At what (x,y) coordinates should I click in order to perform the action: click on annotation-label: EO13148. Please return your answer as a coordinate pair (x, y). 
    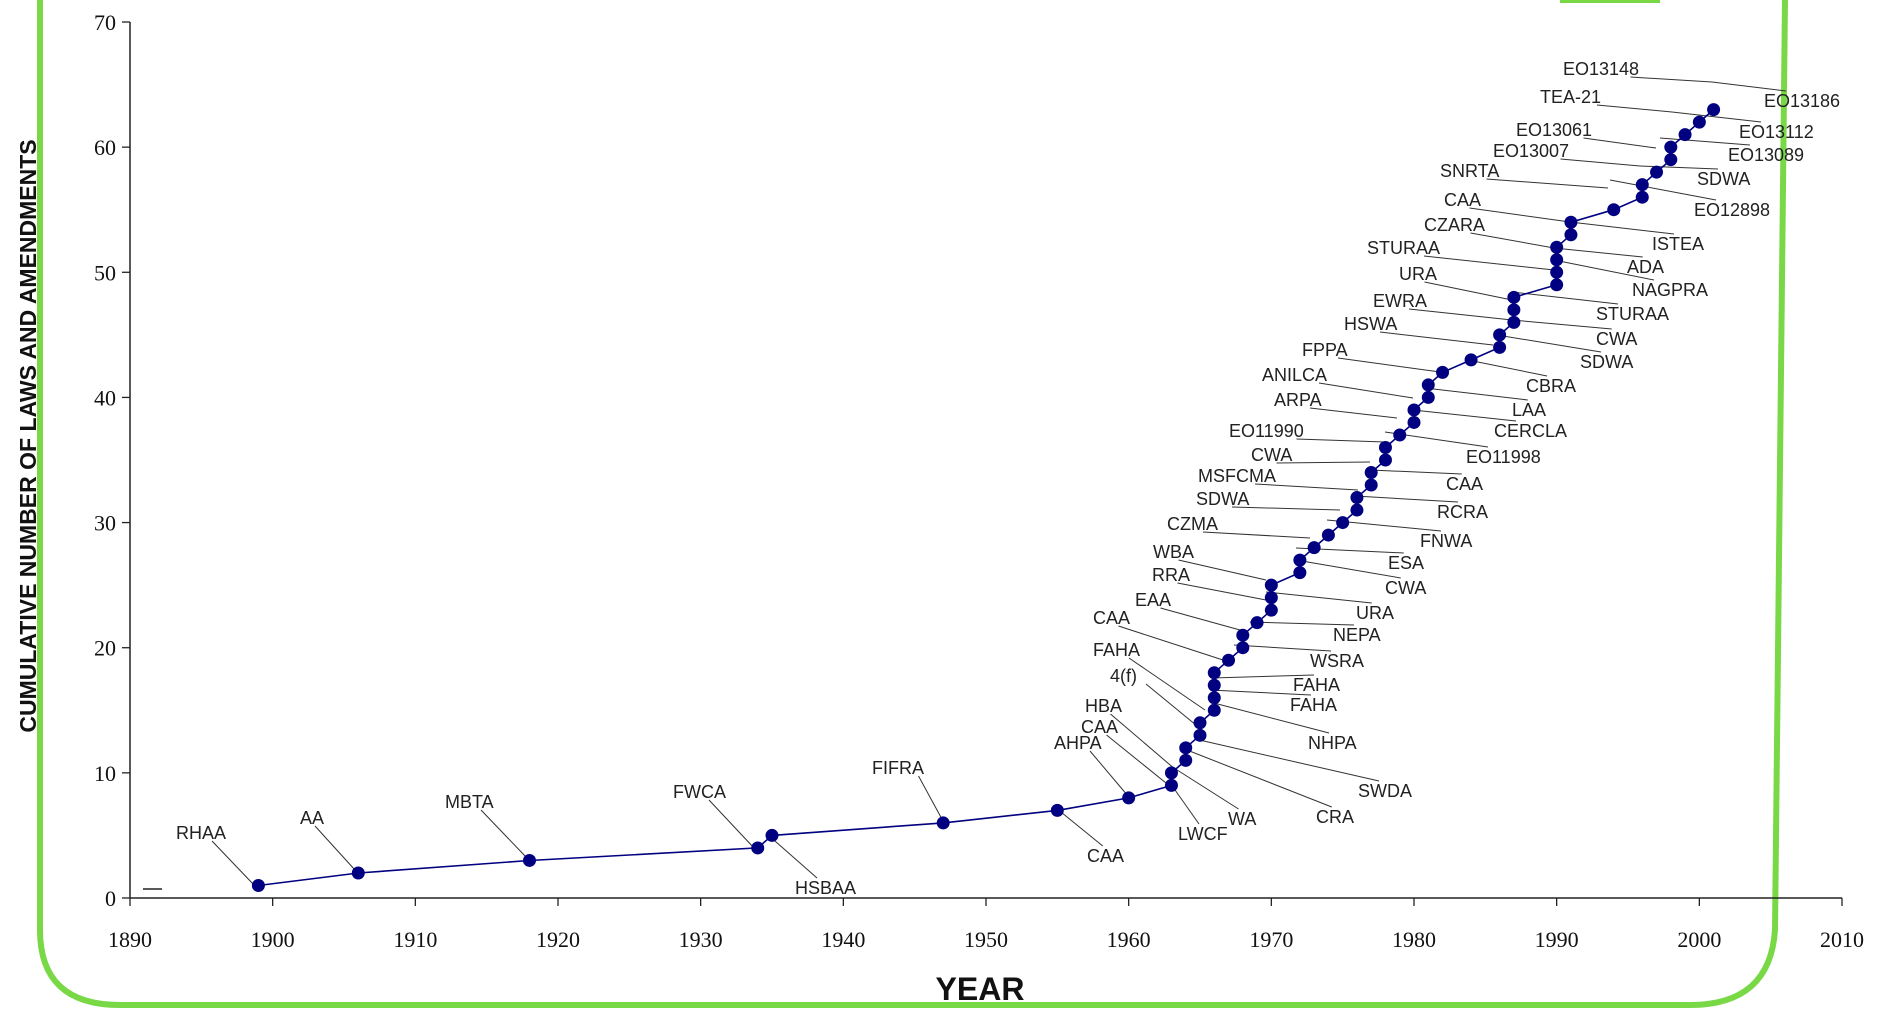
    Looking at the image, I should click on (1601, 69).